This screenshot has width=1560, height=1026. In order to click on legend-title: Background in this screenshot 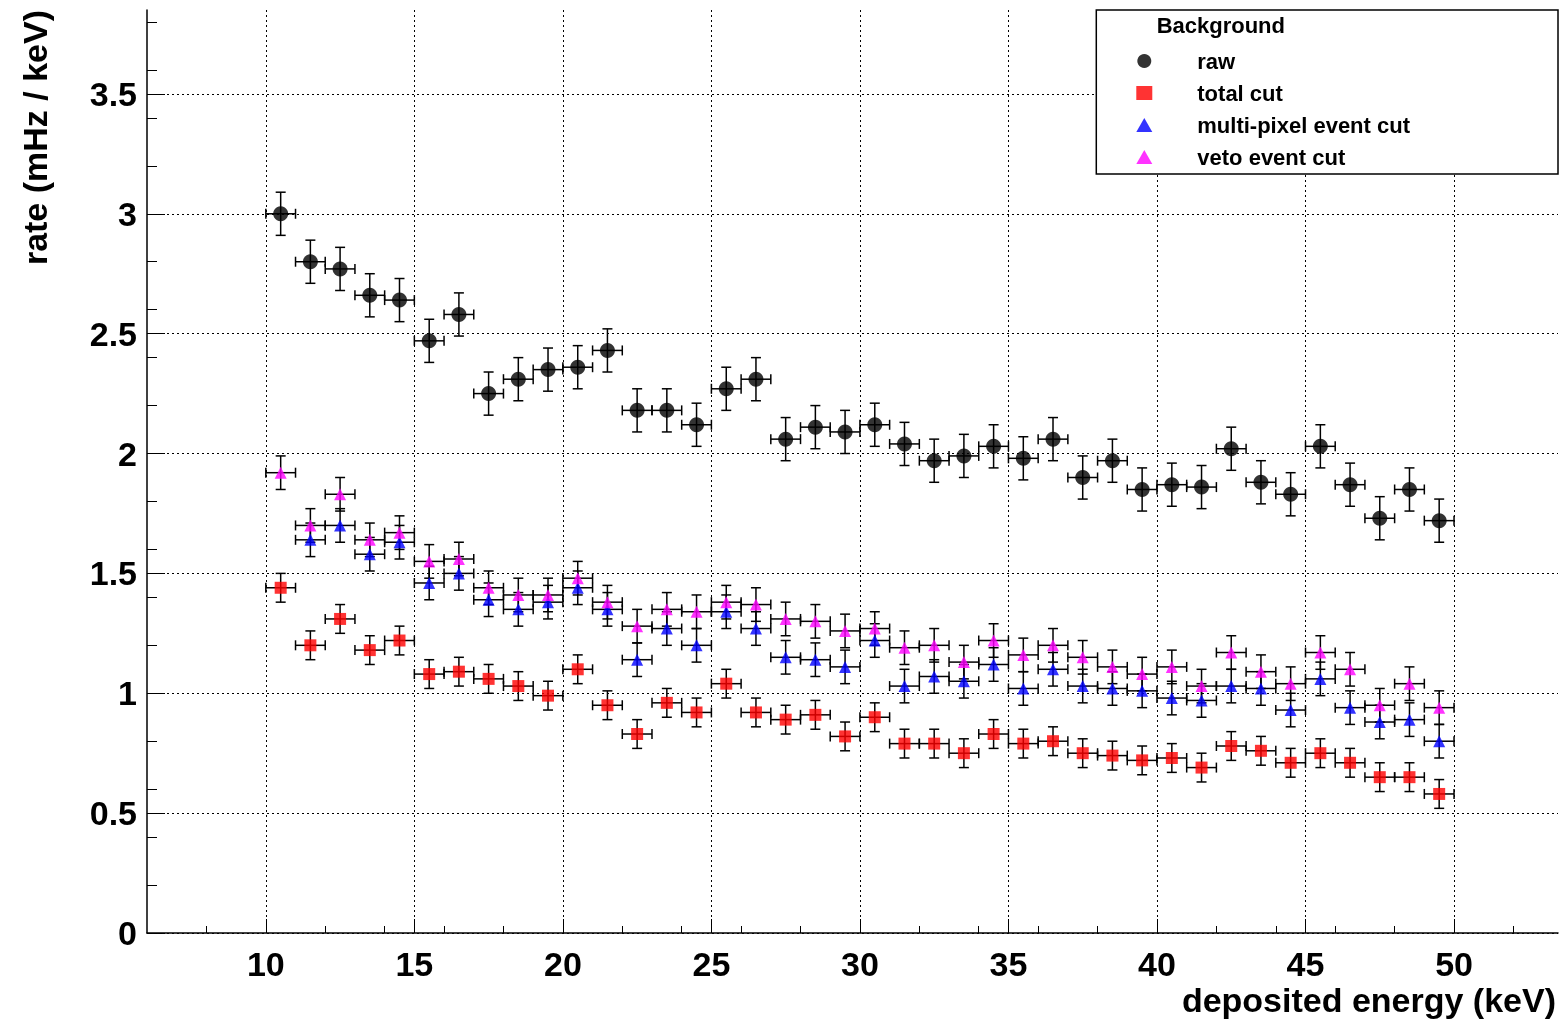, I will do `click(1221, 25)`.